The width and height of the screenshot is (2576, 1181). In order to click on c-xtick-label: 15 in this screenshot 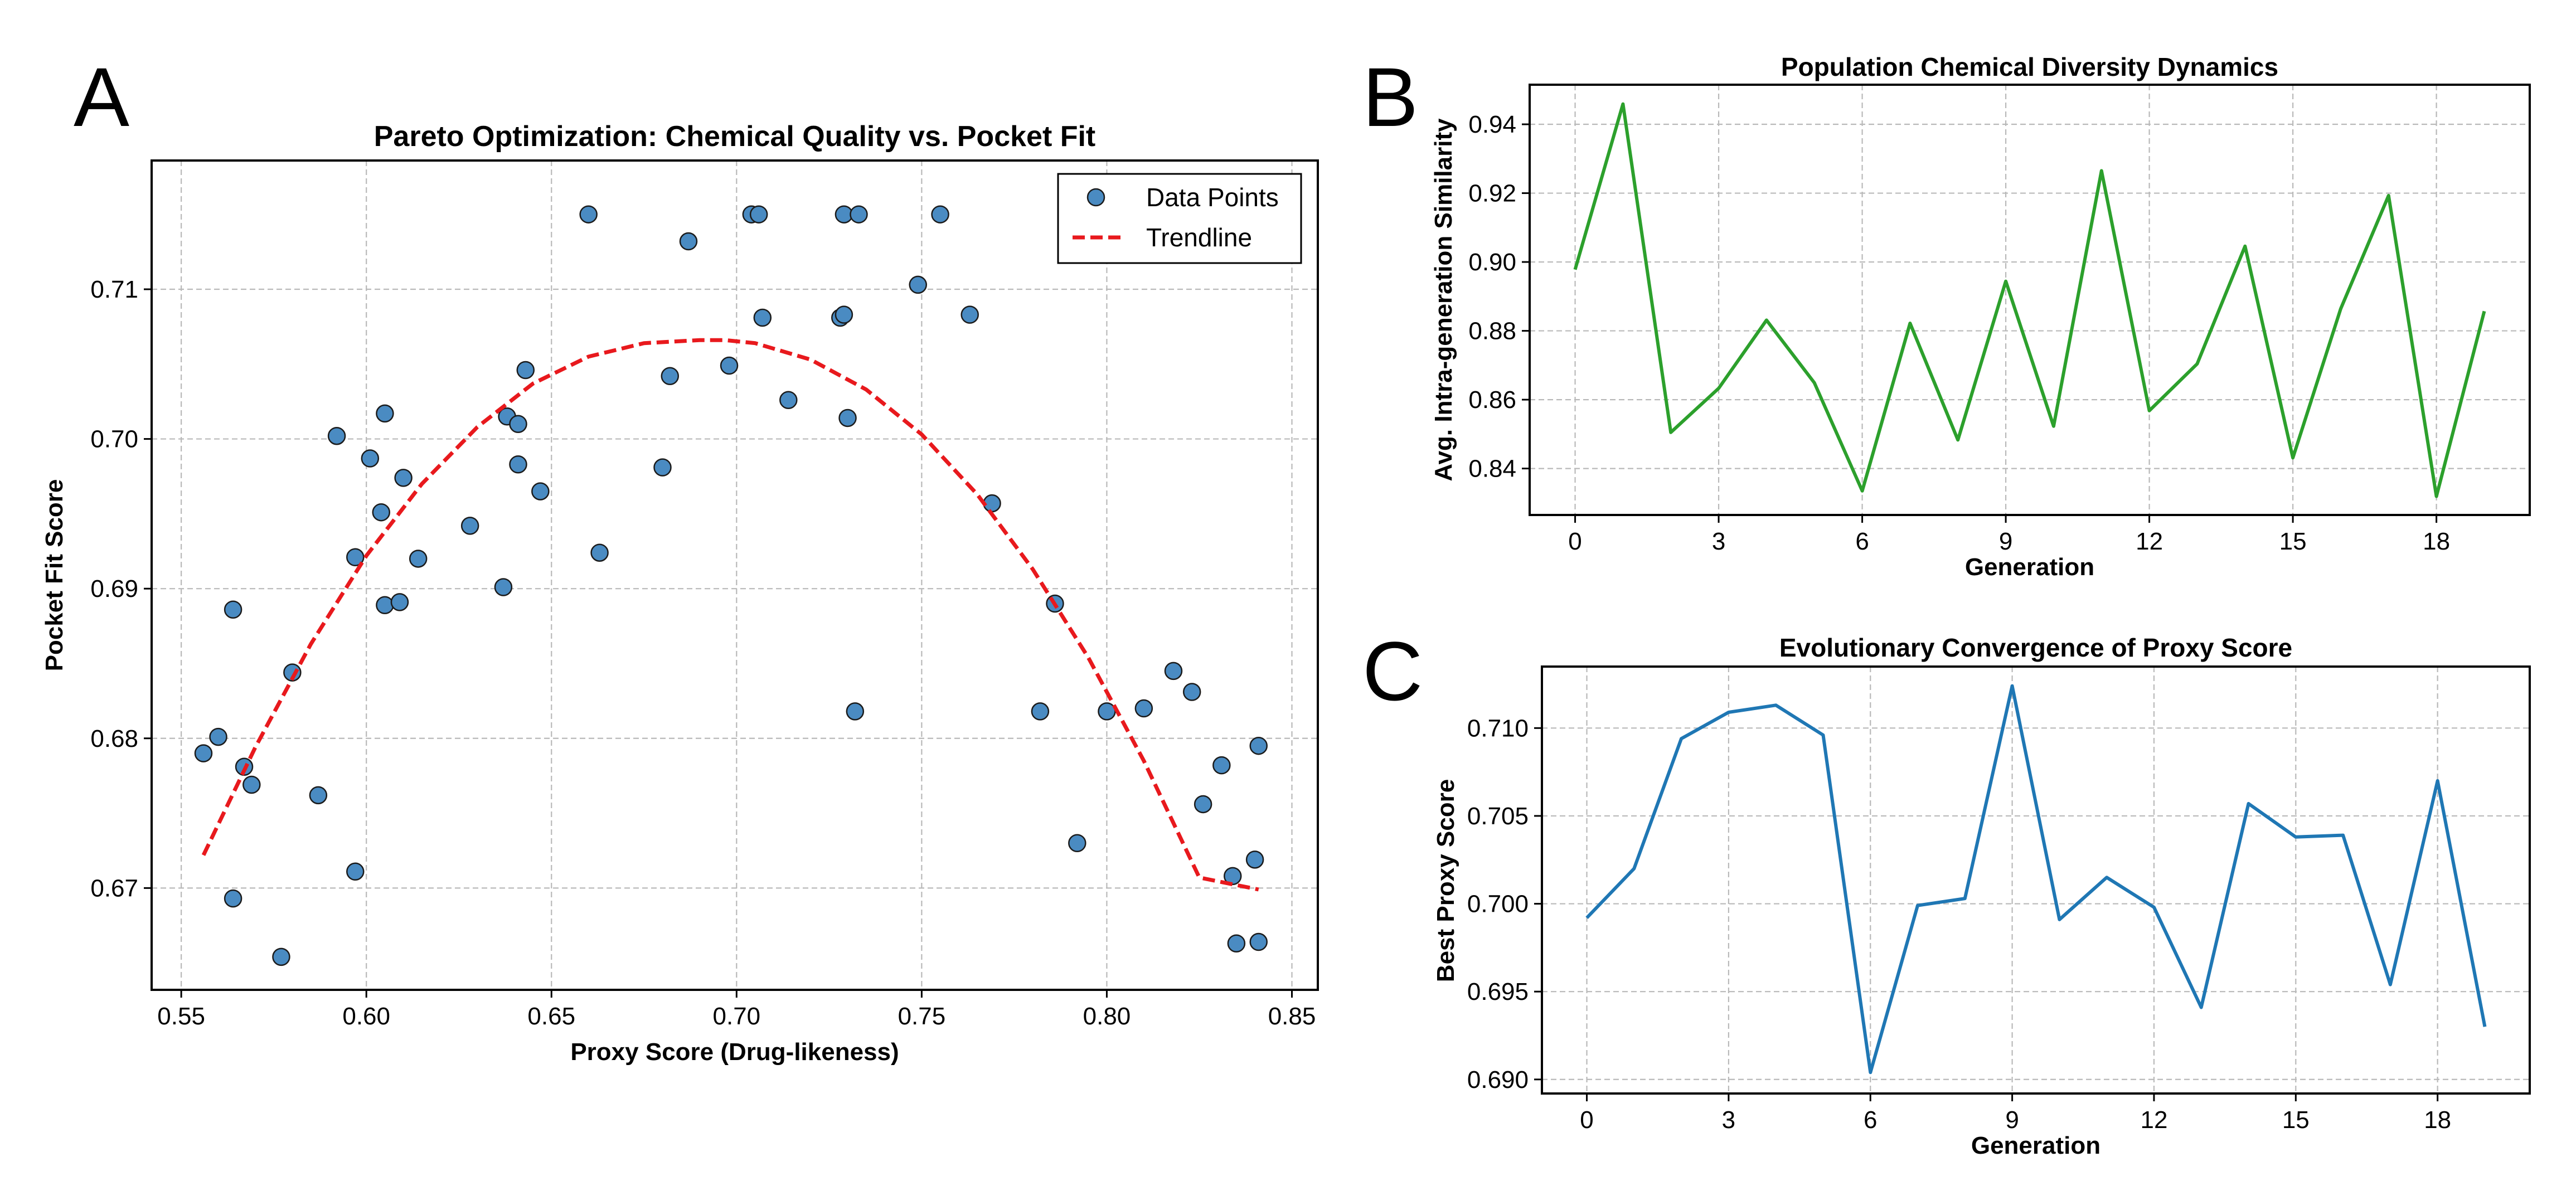, I will do `click(2296, 1120)`.